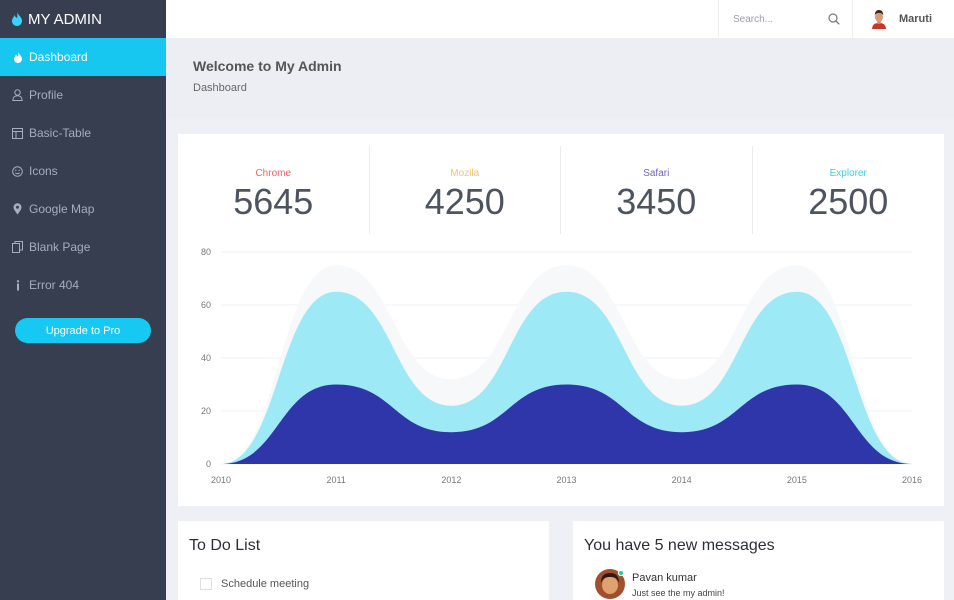 The height and width of the screenshot is (600, 954). I want to click on stat-explorer: Explorer 2500, so click(849, 190).